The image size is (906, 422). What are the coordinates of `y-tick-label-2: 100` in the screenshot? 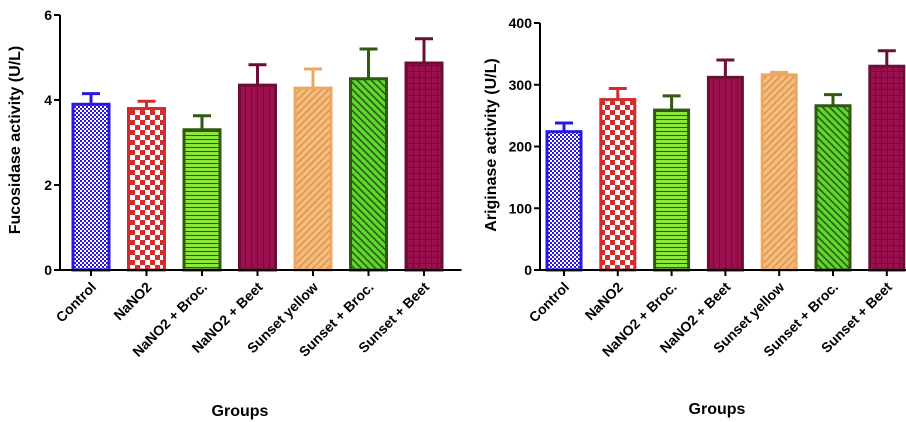 It's located at (521, 208).